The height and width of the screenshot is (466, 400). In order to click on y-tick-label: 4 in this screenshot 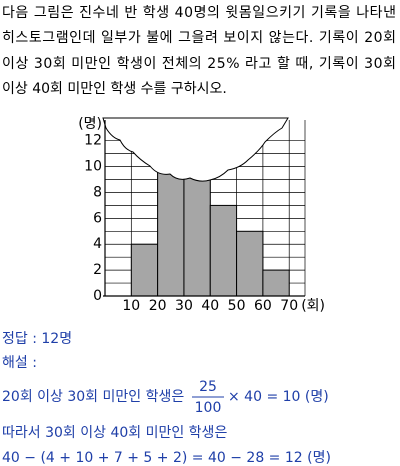, I will do `click(97, 244)`.